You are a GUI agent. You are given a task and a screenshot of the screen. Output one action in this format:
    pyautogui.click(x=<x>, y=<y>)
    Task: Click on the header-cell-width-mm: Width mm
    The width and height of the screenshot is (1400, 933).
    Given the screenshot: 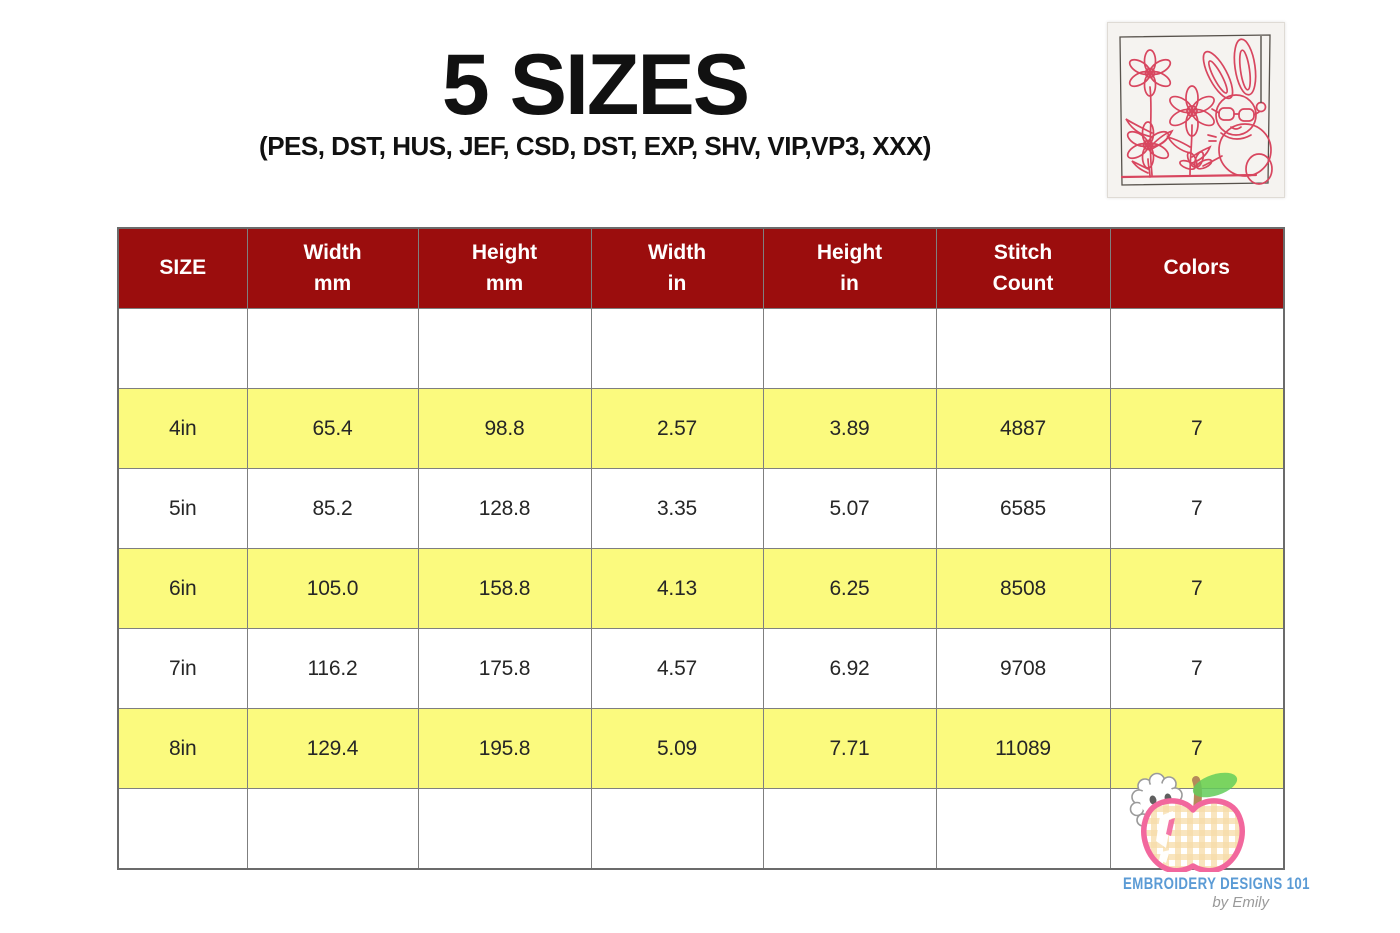 What is the action you would take?
    pyautogui.click(x=332, y=268)
    